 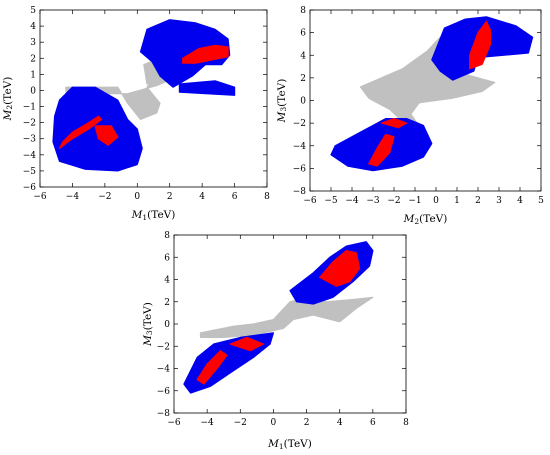 What do you see at coordinates (29, 108) in the screenshot?
I see `y-tick-label: −1` at bounding box center [29, 108].